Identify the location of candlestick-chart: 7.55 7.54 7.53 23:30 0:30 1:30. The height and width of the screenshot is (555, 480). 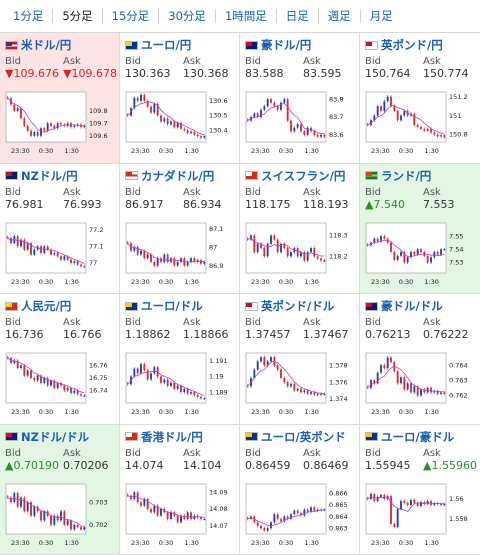
(420, 254).